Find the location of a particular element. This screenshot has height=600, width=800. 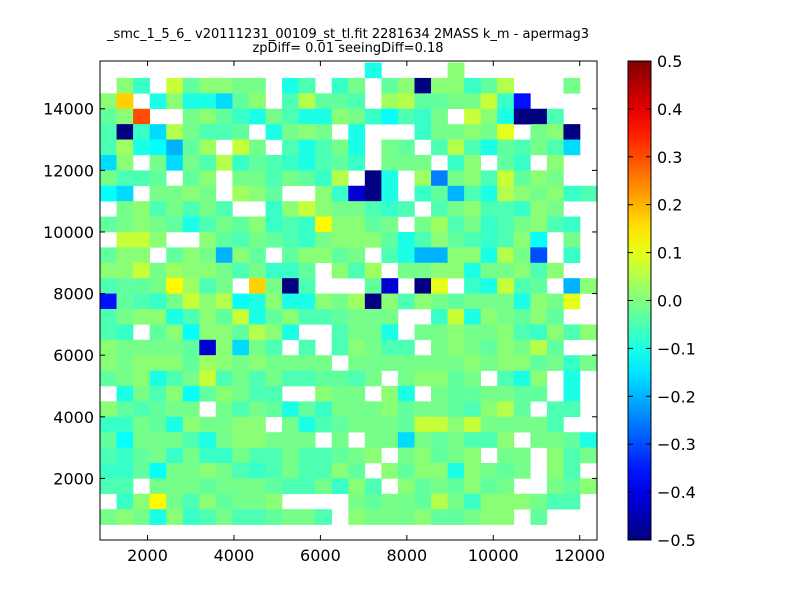

y-tick-label: 2000 is located at coordinates (73, 478).